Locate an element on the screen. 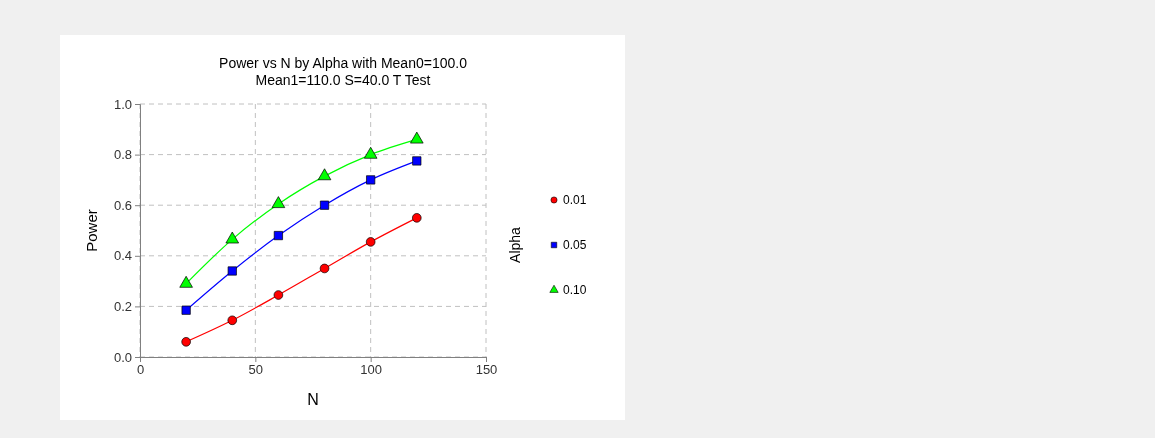 The height and width of the screenshot is (438, 1155). y-tick-label: 0.8 is located at coordinates (122, 155).